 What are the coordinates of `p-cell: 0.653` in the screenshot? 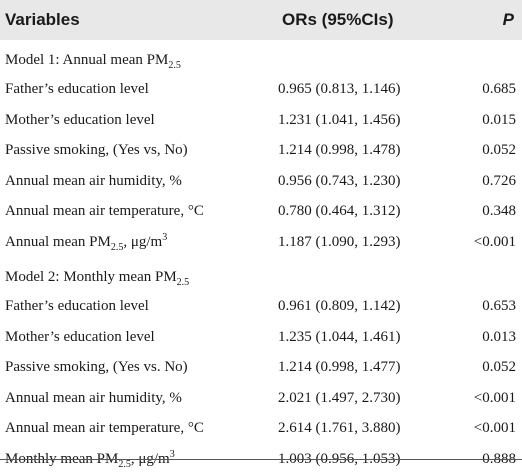 It's located at (499, 306).